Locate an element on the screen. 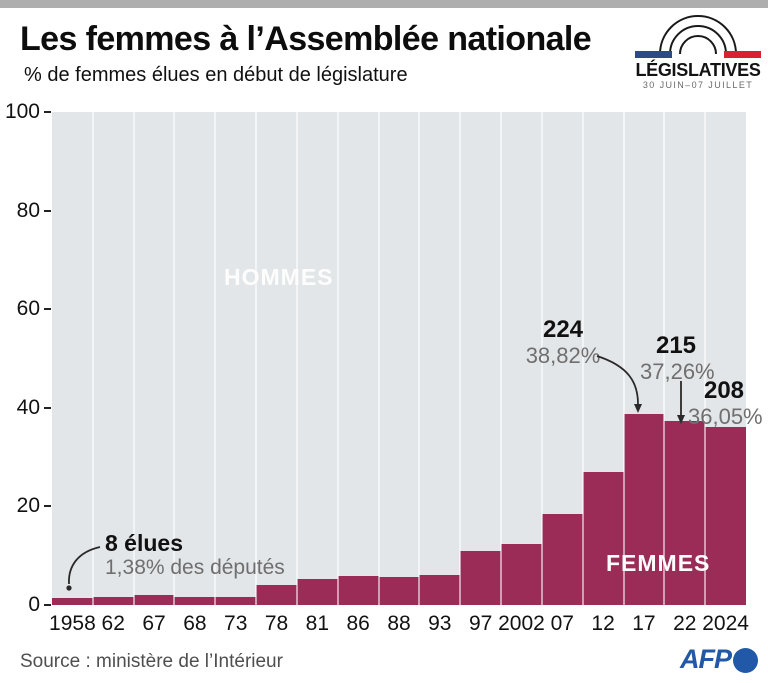  y-axis-label-80: 80 is located at coordinates (28, 210).